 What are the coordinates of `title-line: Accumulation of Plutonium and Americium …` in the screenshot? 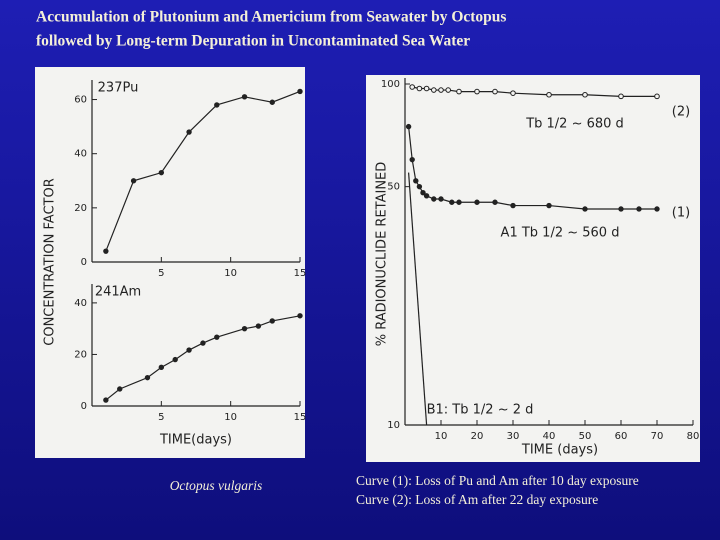 It's located at (271, 17).